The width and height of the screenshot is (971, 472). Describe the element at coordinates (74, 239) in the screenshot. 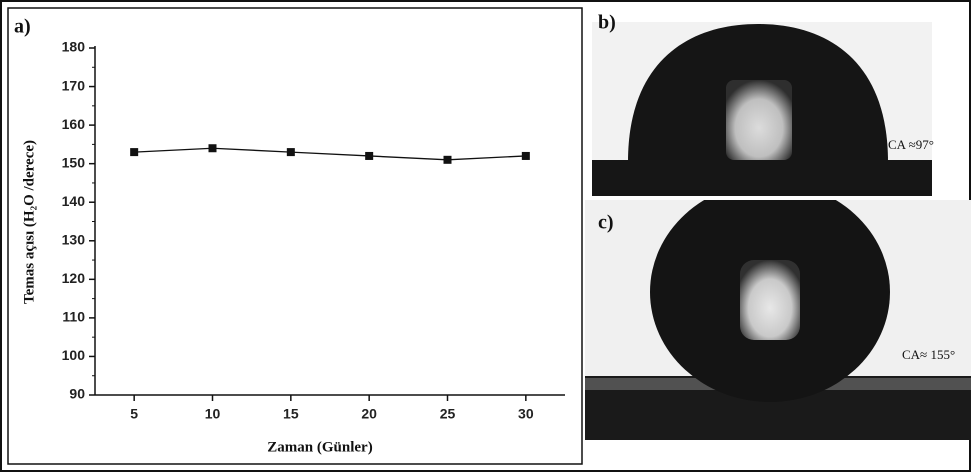

I see `y-tick-label: 130` at that location.